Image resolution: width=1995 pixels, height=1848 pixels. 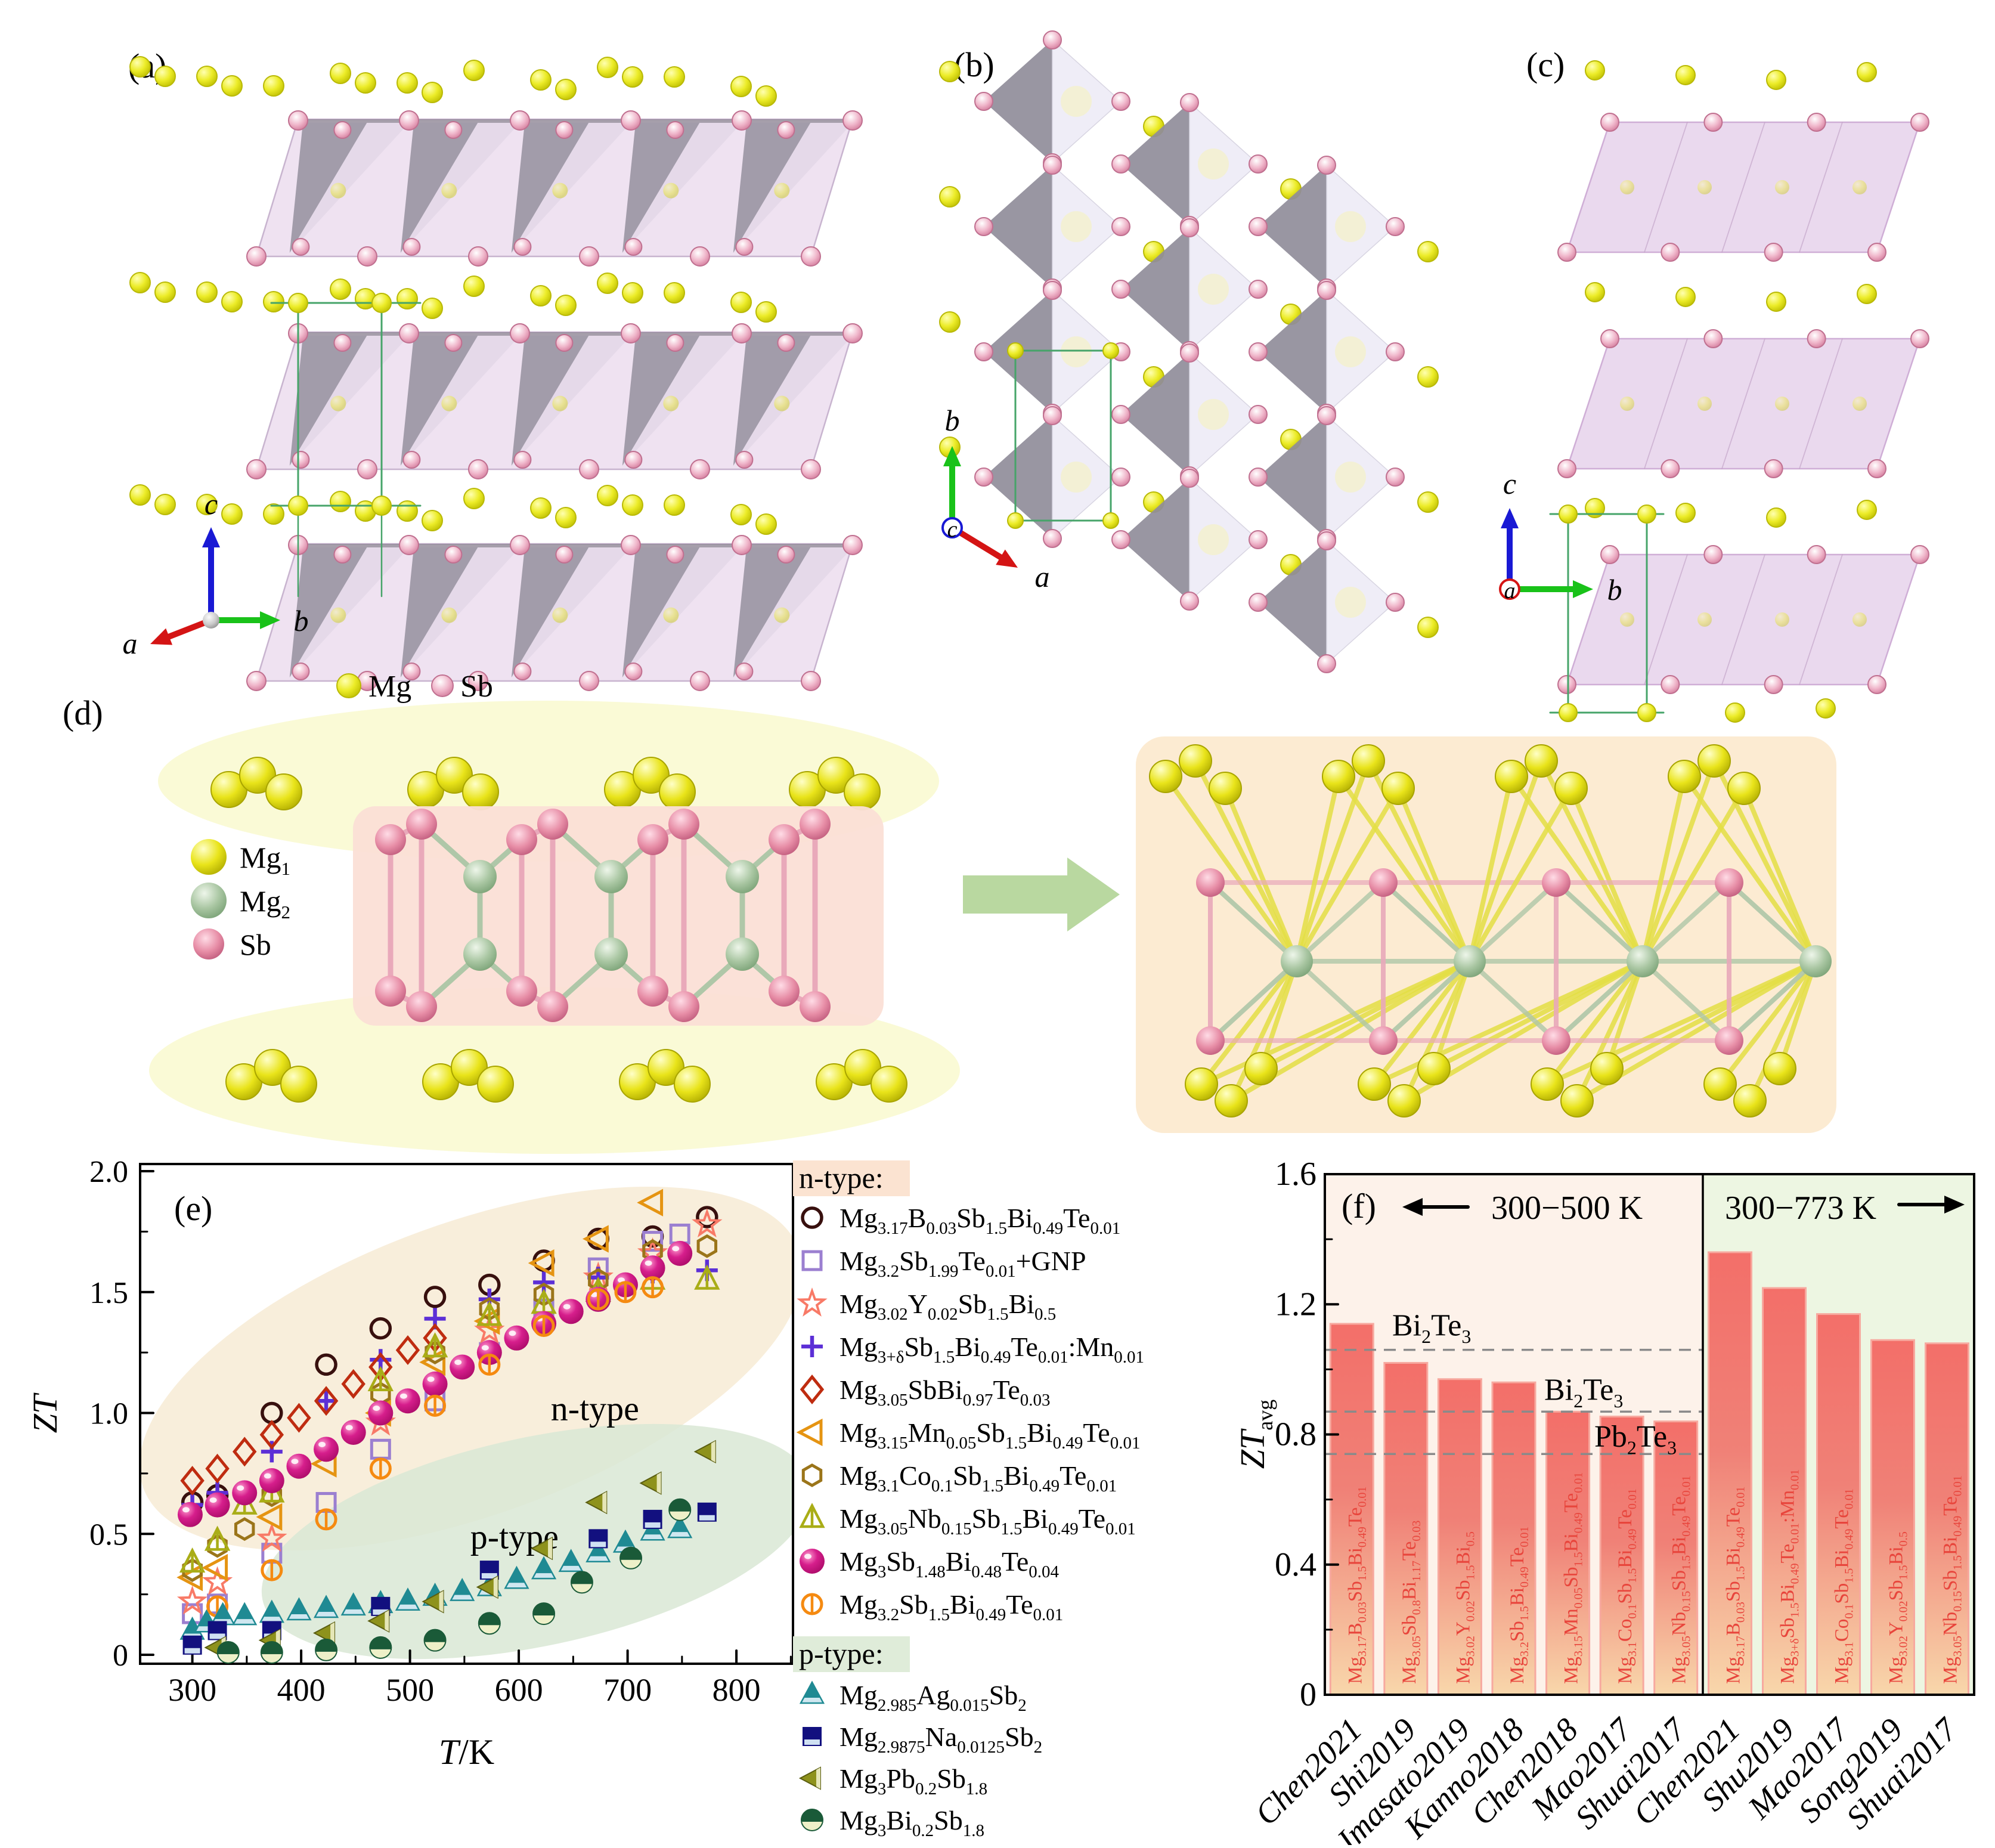 I want to click on slab-c, so click(x=1743, y=187).